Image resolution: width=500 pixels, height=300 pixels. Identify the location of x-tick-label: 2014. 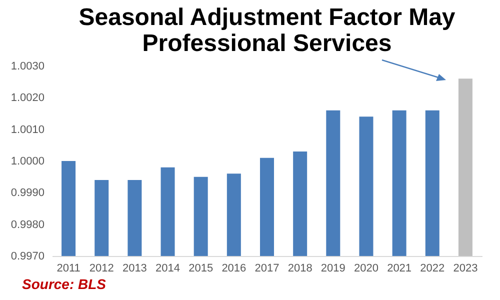
(168, 268).